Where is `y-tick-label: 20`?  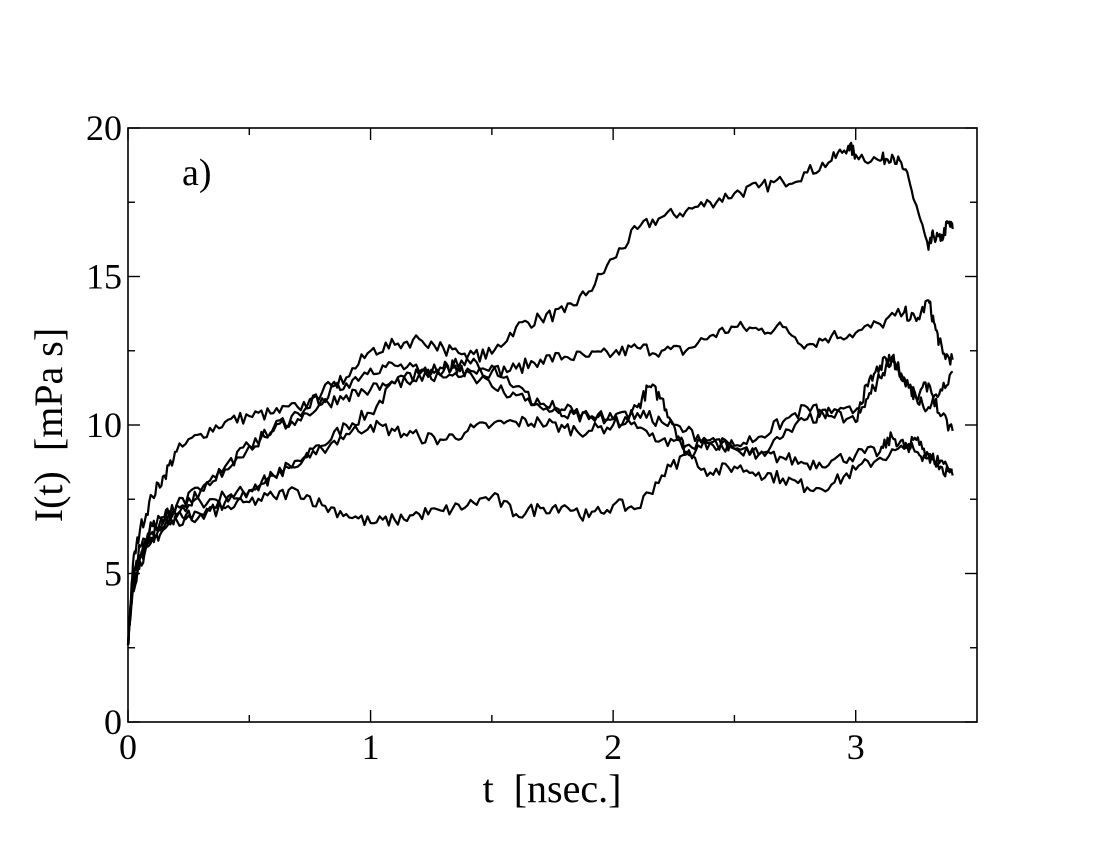
y-tick-label: 20 is located at coordinates (104, 128).